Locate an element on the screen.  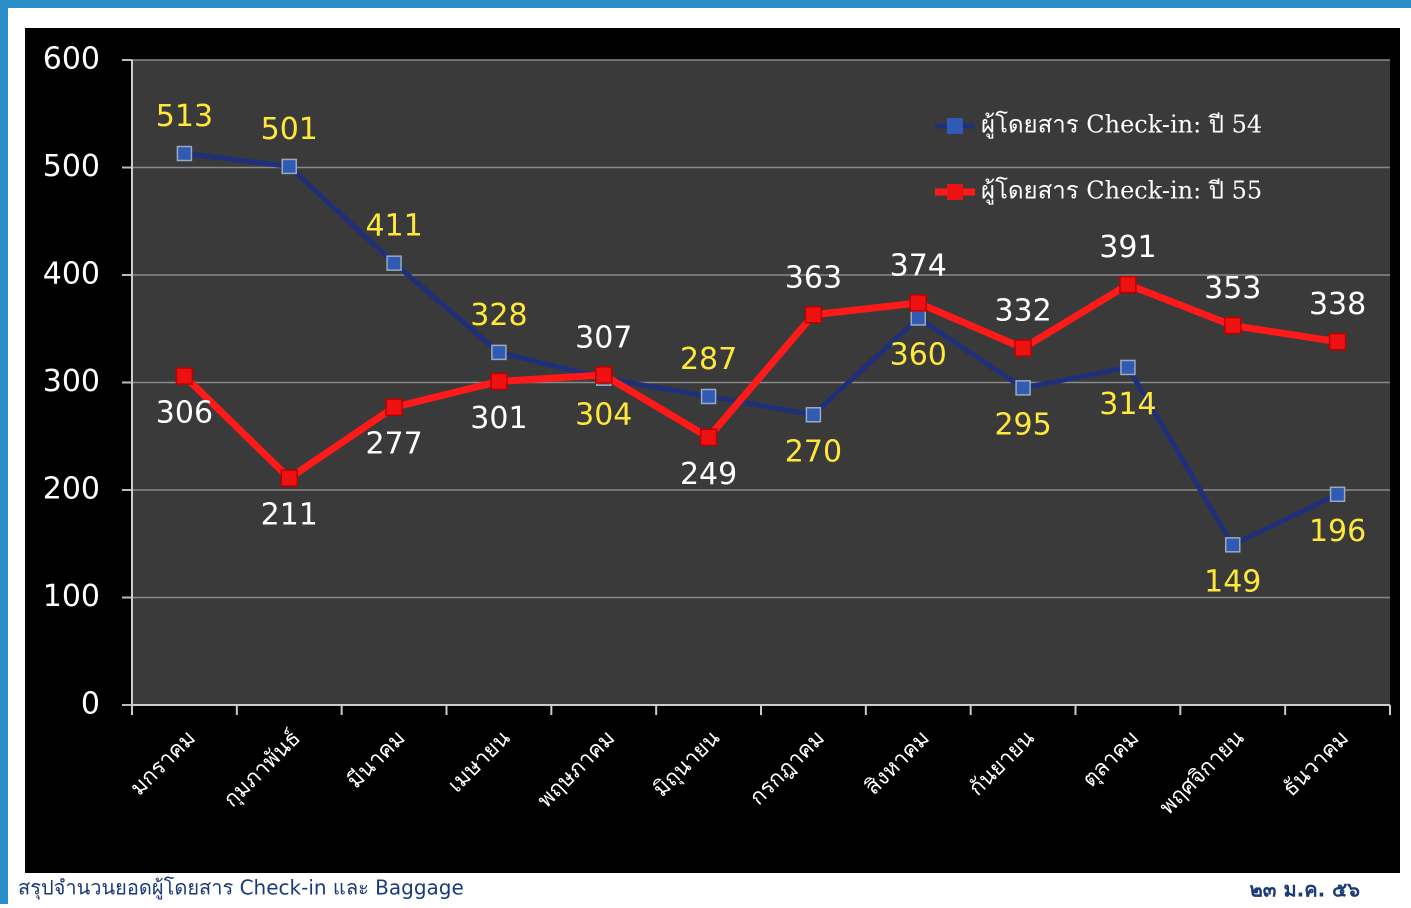
data-label: 249 is located at coordinates (708, 474).